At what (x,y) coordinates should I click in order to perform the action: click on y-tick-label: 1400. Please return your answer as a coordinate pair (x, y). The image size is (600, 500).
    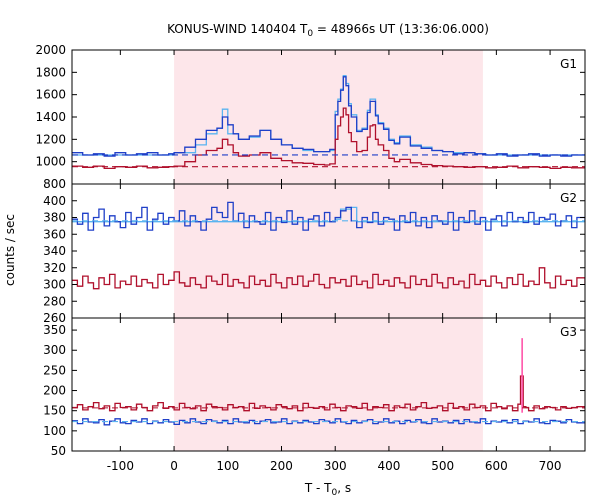
    Looking at the image, I should click on (50, 117).